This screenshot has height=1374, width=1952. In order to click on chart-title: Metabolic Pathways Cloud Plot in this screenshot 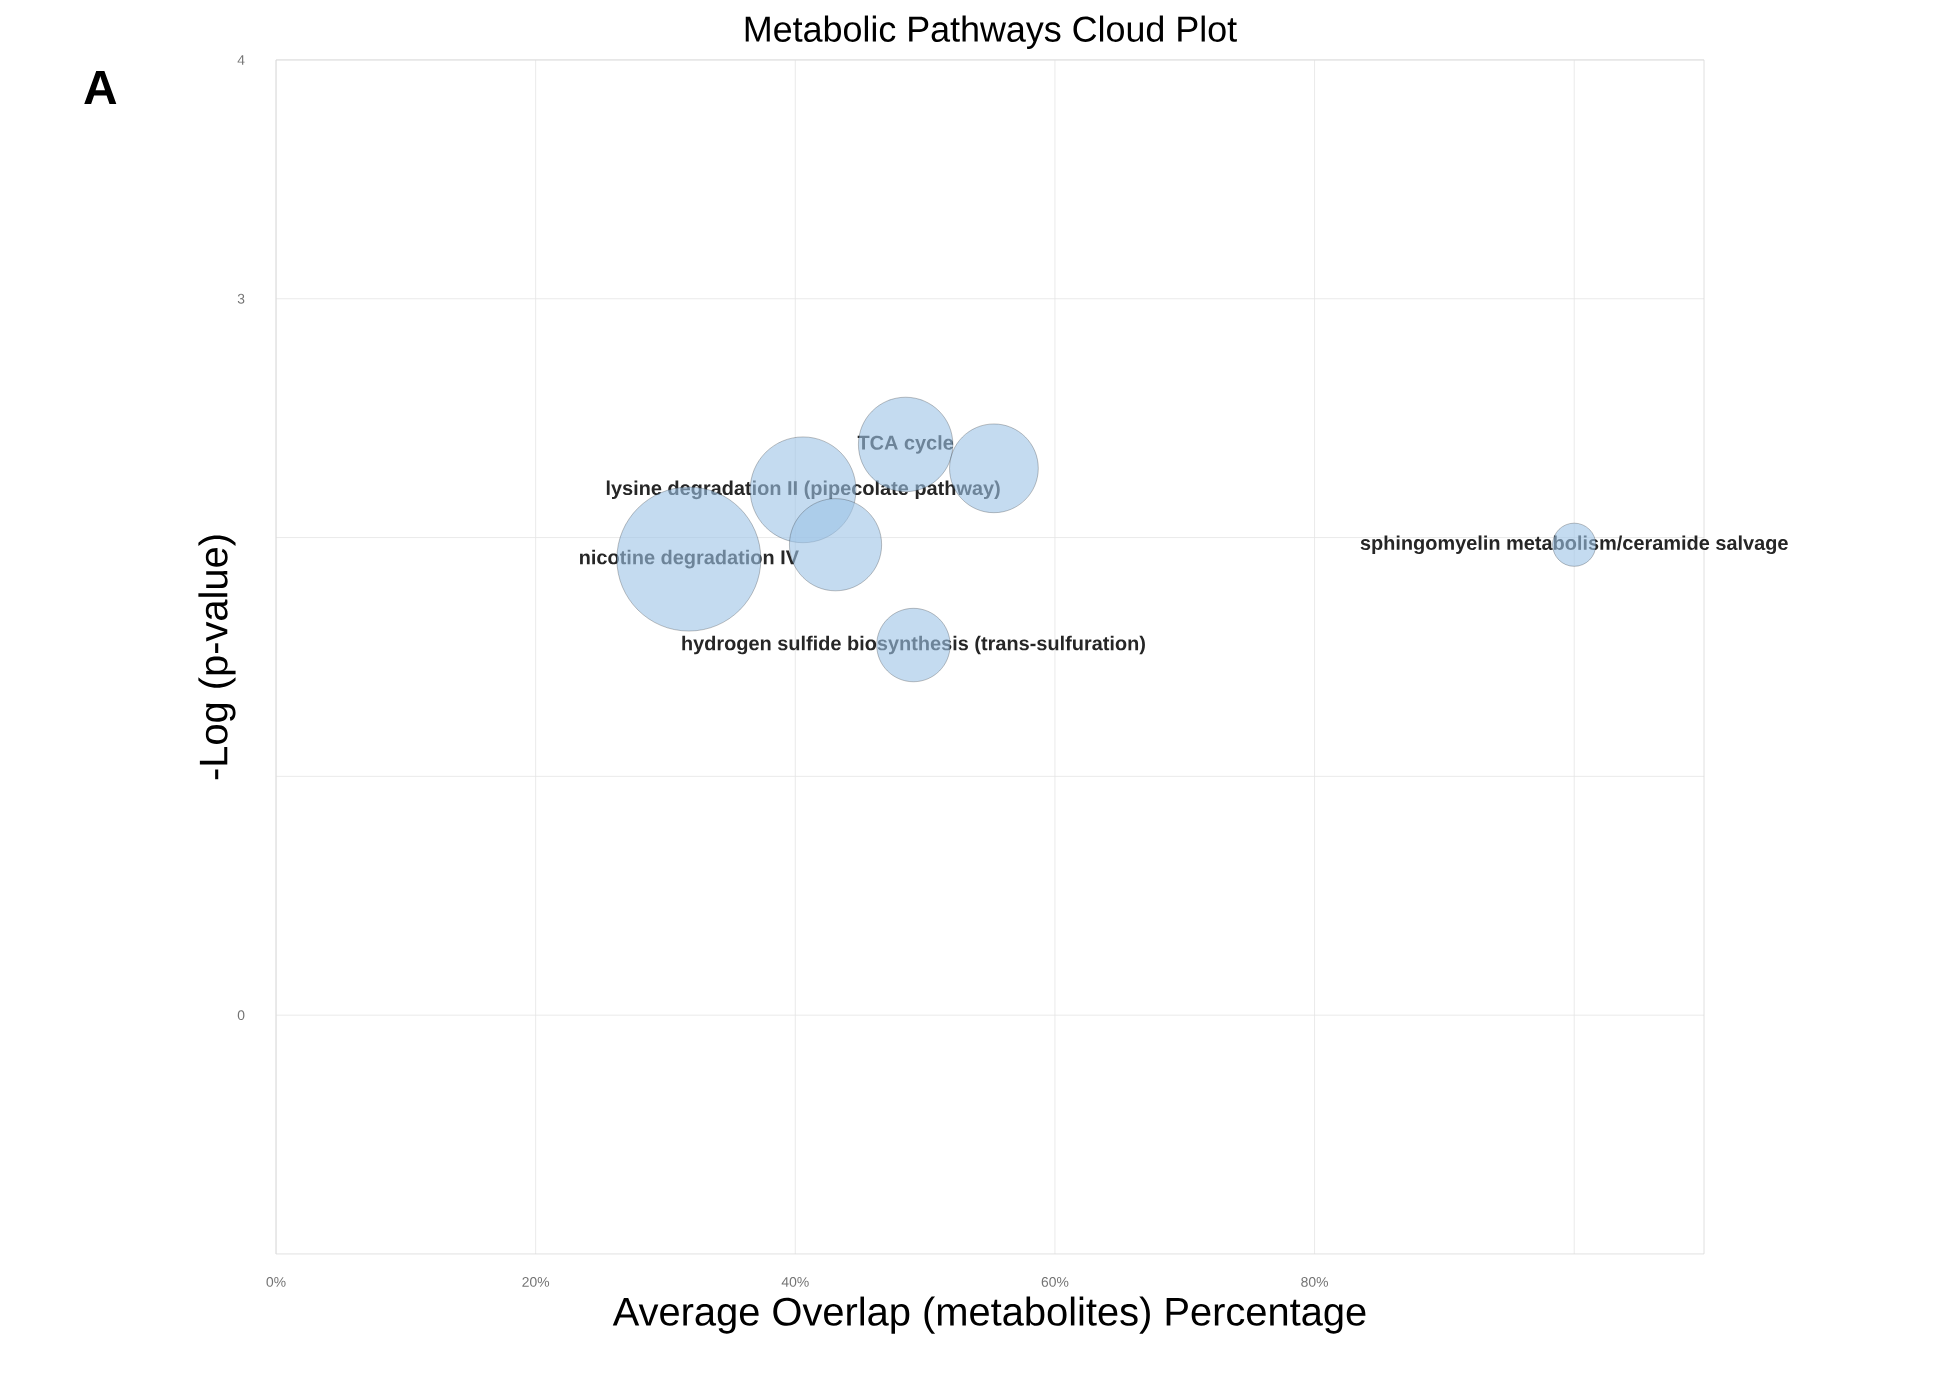, I will do `click(991, 32)`.